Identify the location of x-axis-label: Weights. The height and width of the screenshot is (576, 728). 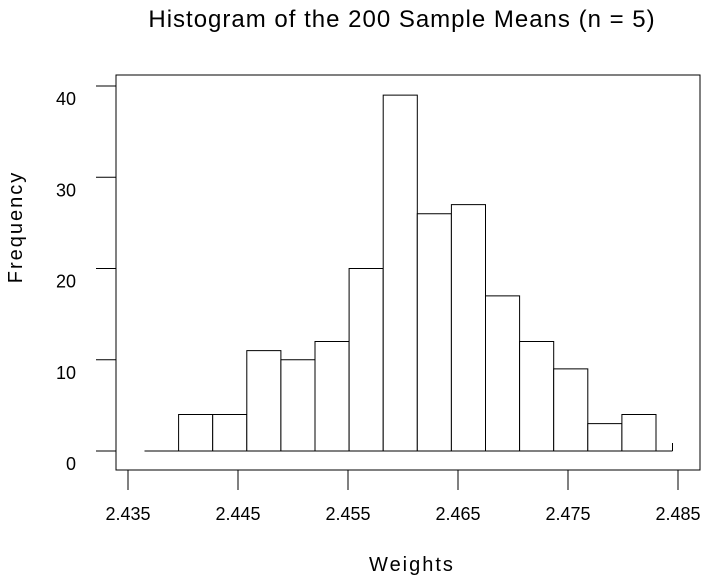
(412, 565).